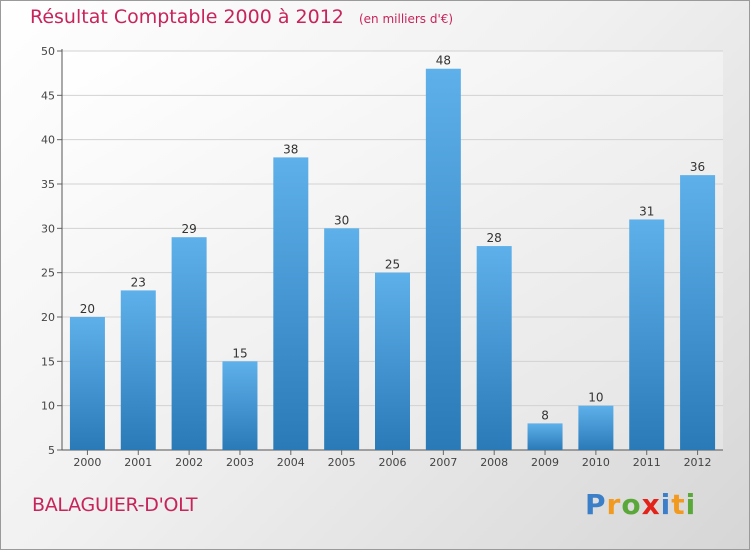 The image size is (750, 550). What do you see at coordinates (494, 348) in the screenshot?
I see `bar-2008` at bounding box center [494, 348].